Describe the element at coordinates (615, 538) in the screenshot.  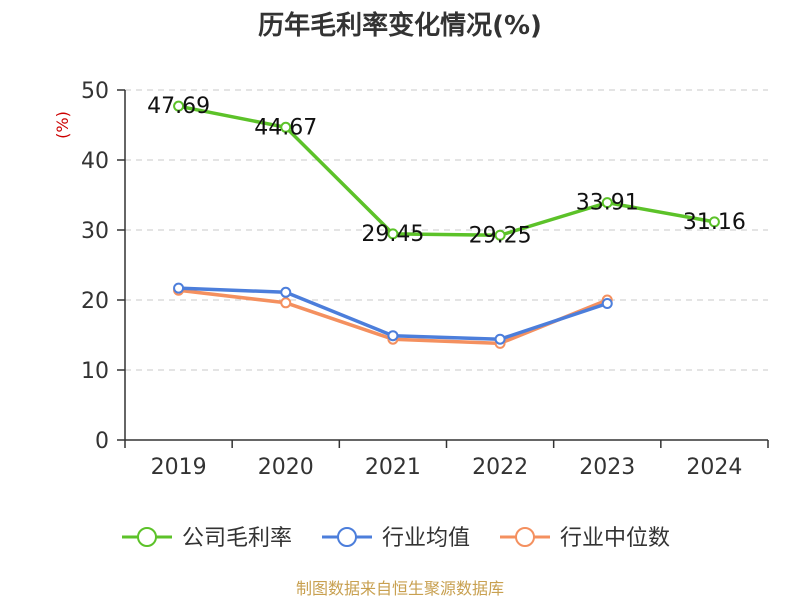
I see `legend-label: 行业中位数` at that location.